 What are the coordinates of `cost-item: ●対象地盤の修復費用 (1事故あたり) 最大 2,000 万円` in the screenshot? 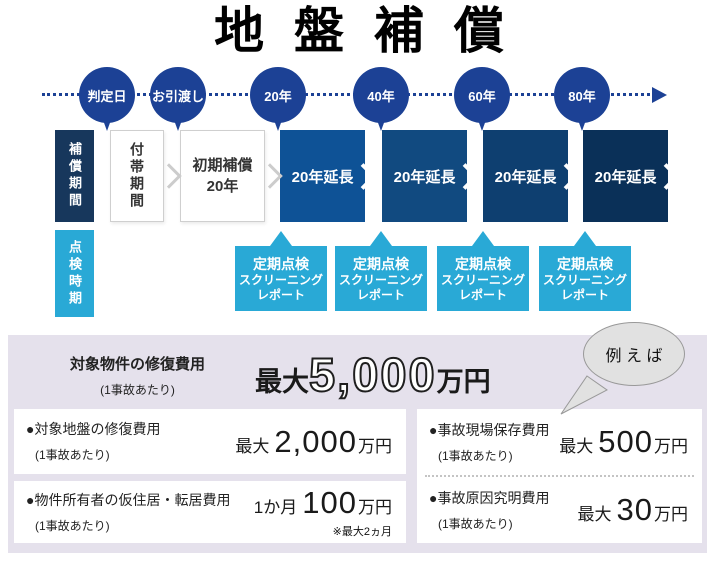 It's located at (210, 441).